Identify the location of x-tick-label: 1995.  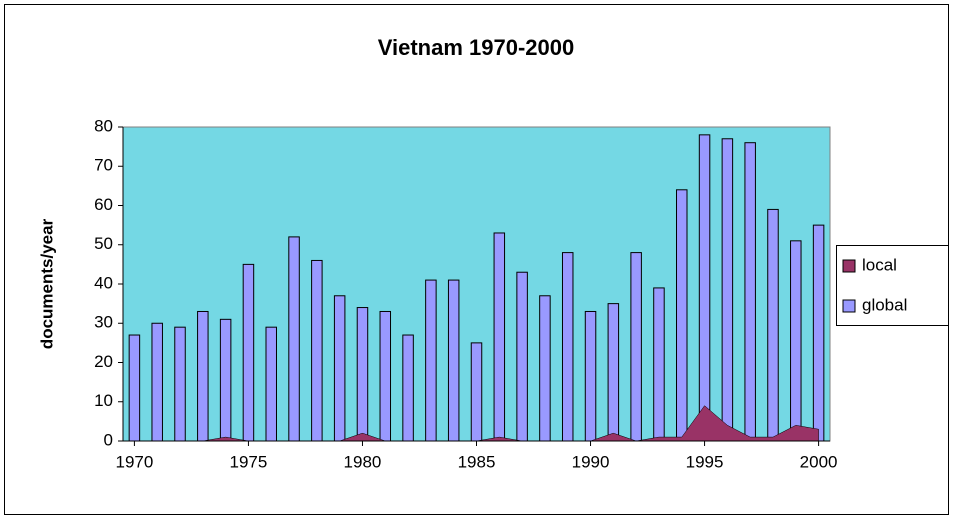
(705, 461).